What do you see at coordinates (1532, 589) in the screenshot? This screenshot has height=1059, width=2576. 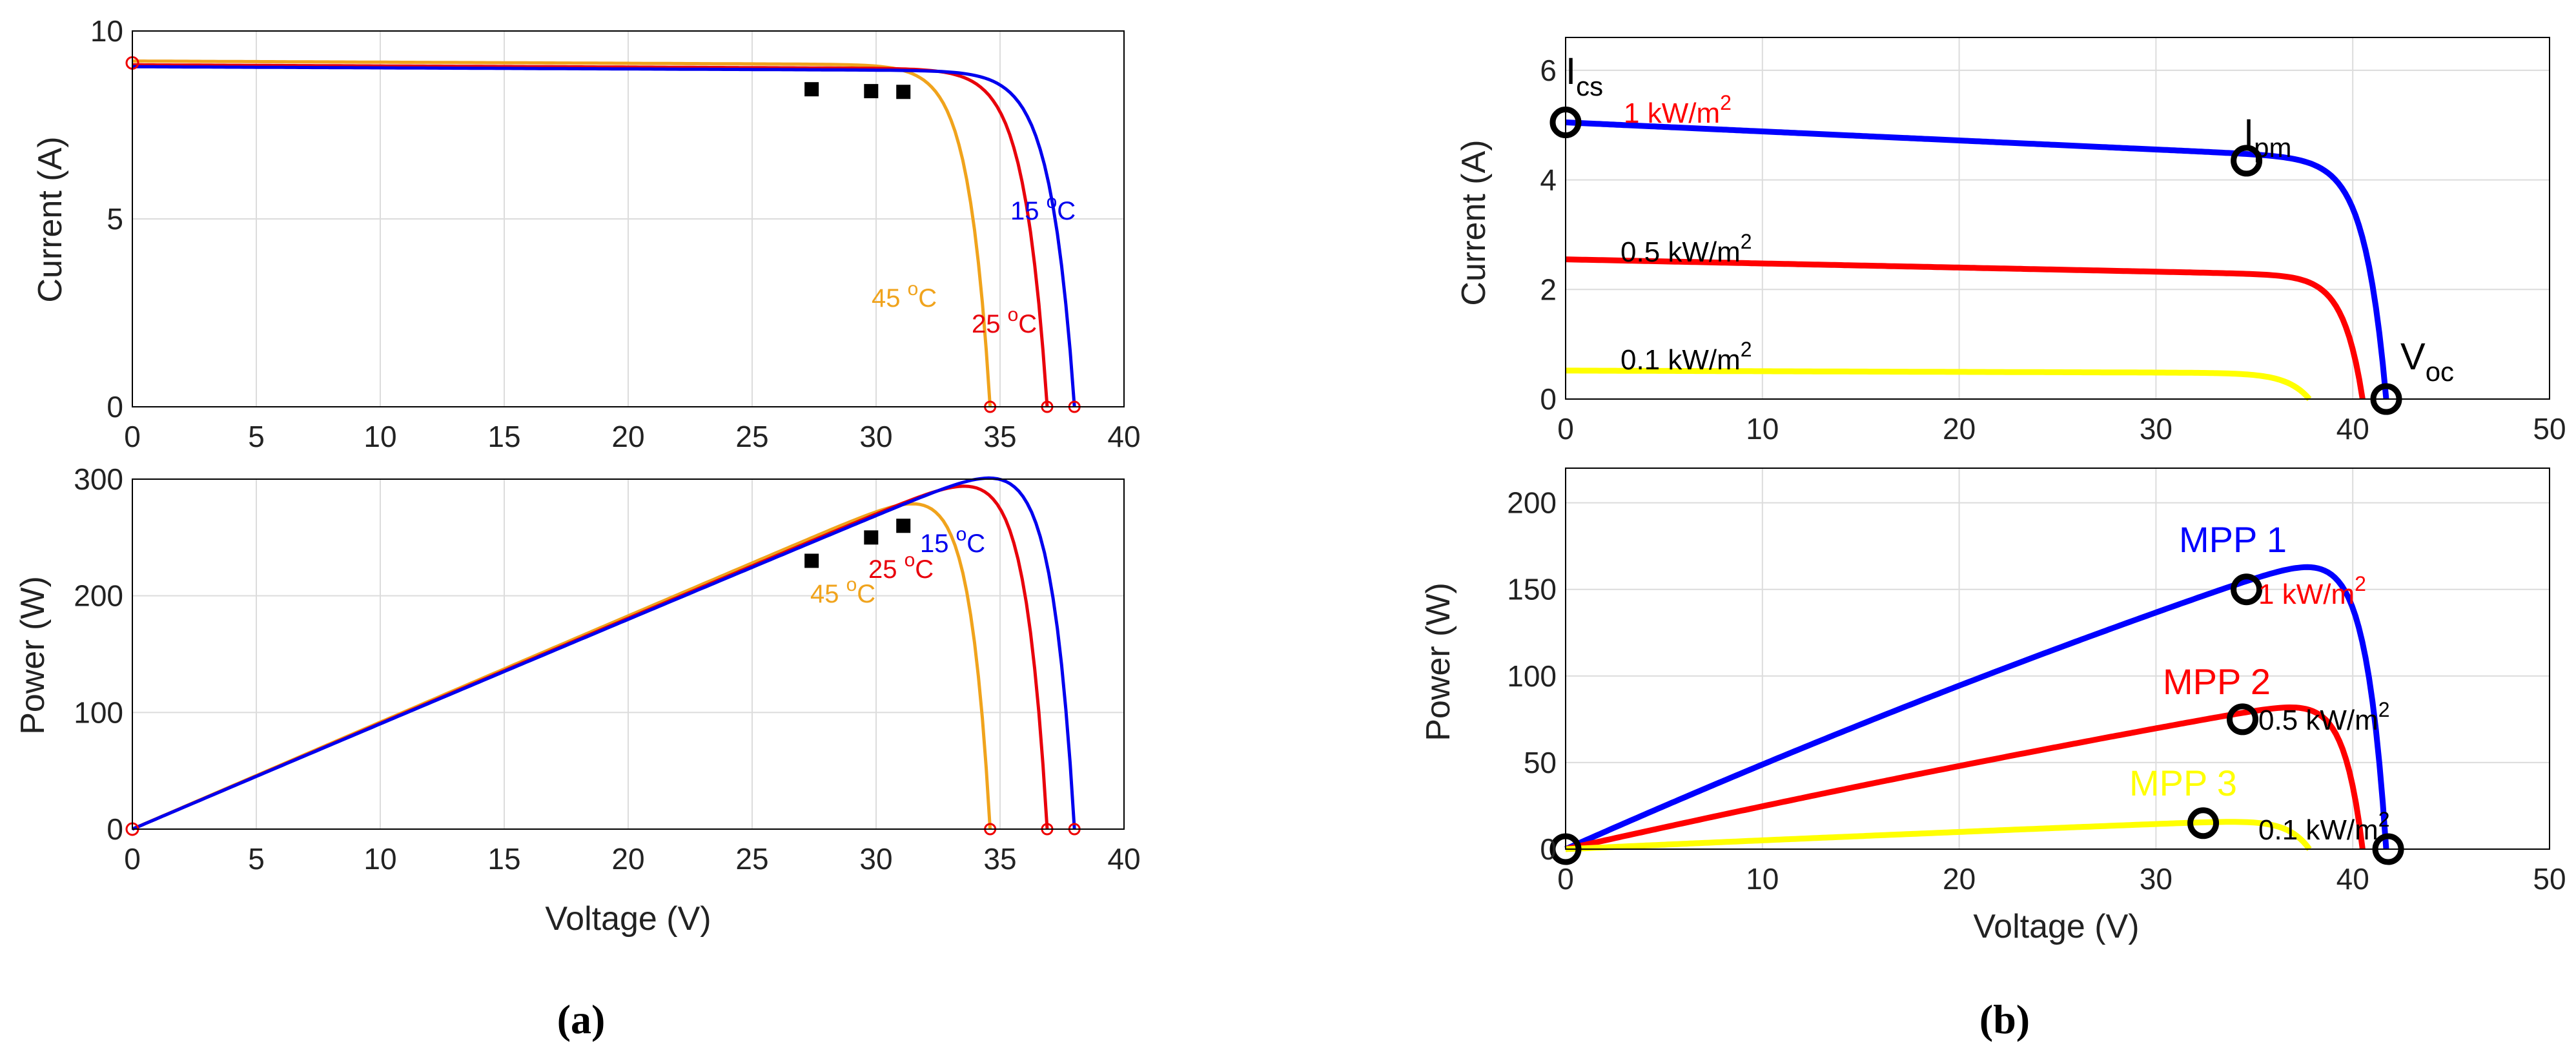 I see `y-tick-label: 150` at bounding box center [1532, 589].